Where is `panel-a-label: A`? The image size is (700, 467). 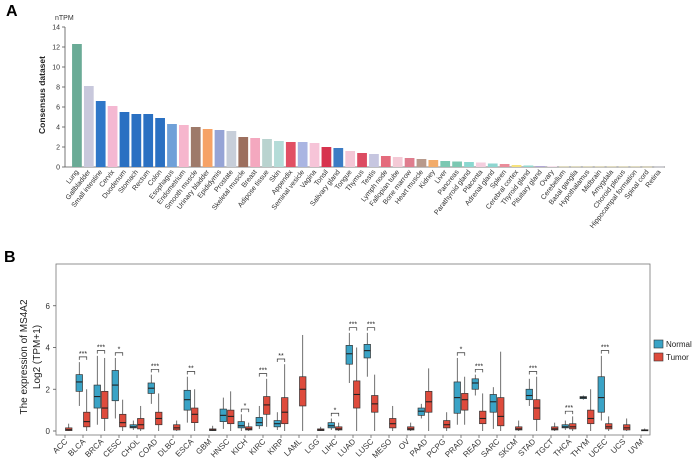
panel-a-label: A is located at coordinates (12, 11).